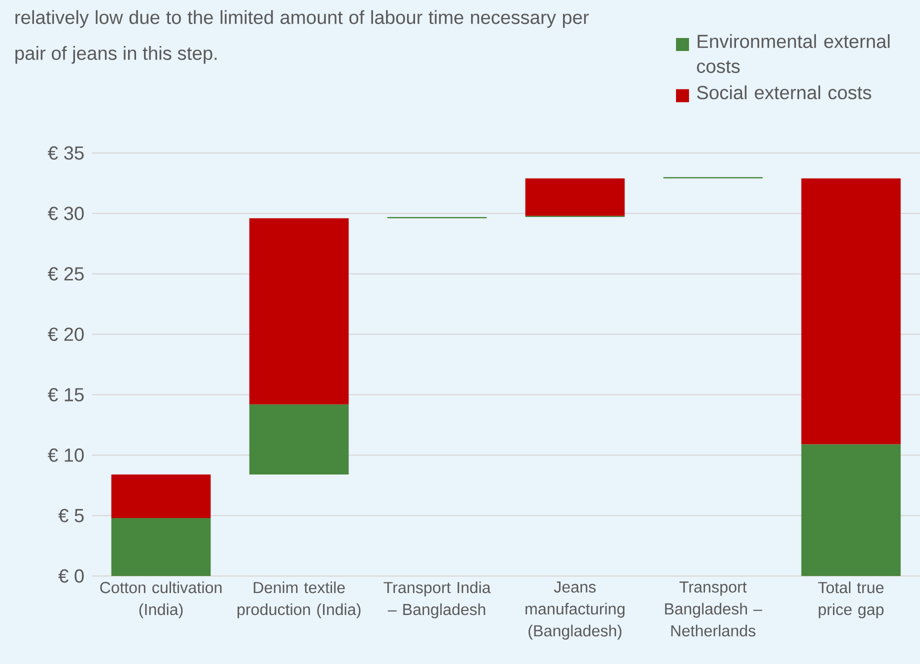 This screenshot has width=920, height=664. What do you see at coordinates (71, 515) in the screenshot?
I see `y-tick-label: € 5` at bounding box center [71, 515].